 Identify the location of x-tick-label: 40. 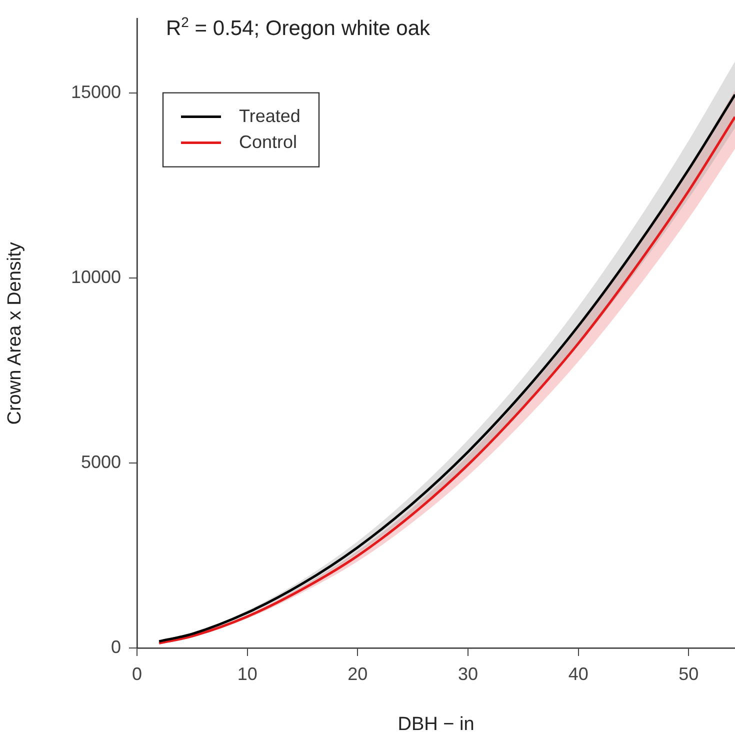
(578, 674).